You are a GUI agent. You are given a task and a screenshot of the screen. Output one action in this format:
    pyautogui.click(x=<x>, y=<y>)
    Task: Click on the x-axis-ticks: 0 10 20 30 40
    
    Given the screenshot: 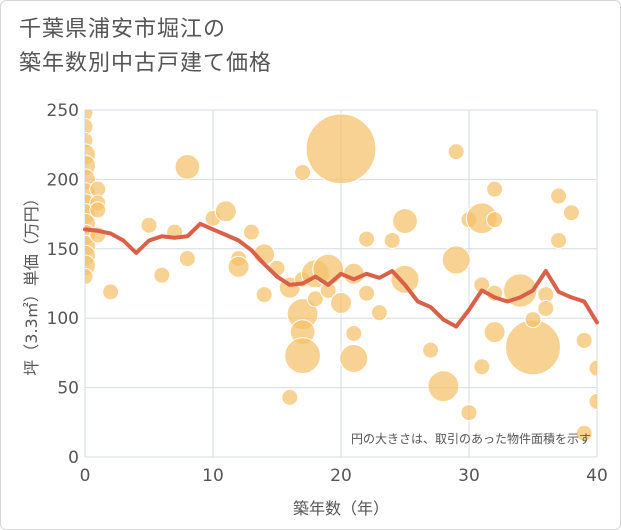 What is the action you would take?
    pyautogui.click(x=344, y=476)
    